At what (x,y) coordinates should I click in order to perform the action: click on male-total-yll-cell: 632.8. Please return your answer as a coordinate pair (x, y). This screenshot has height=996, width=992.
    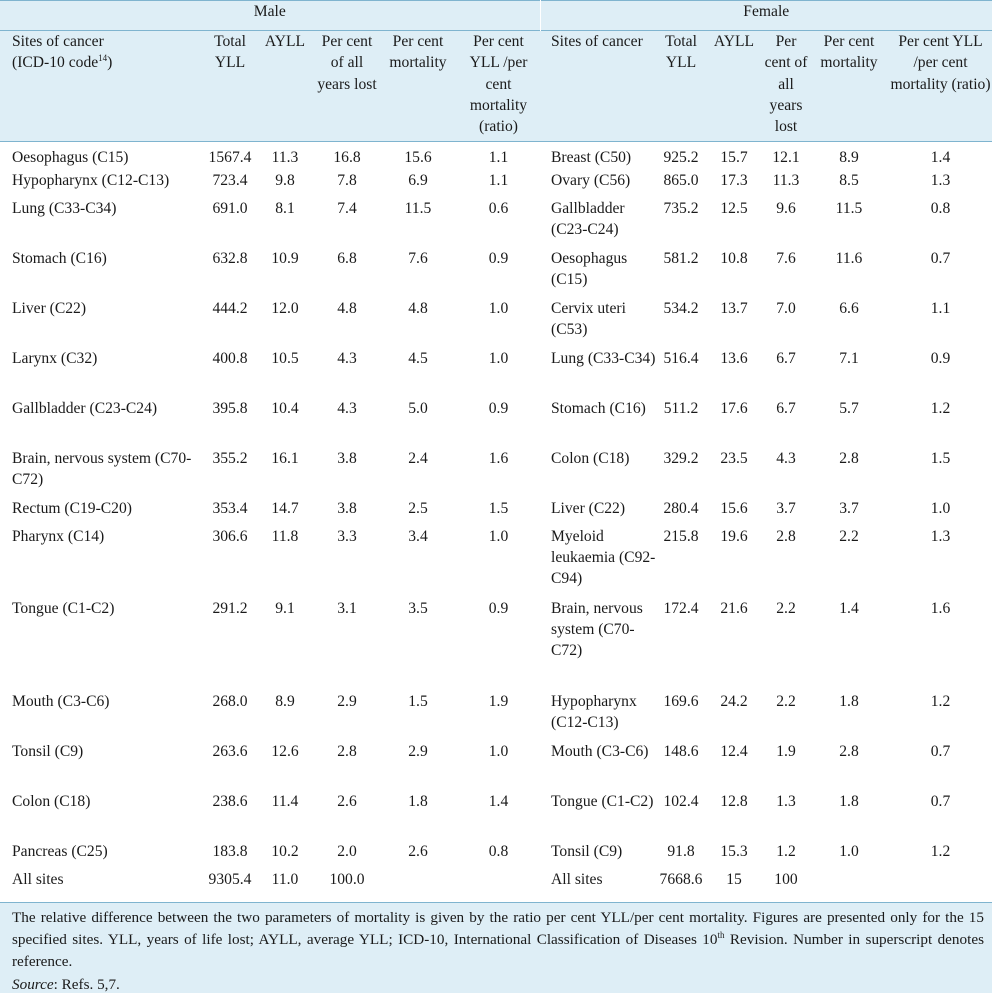
    Looking at the image, I should click on (230, 258).